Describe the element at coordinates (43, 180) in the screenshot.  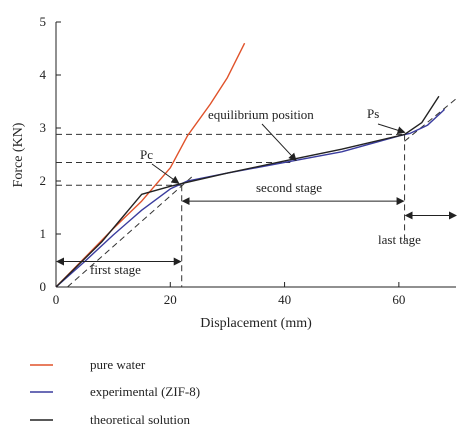
I see `y-tick-label: 2` at that location.